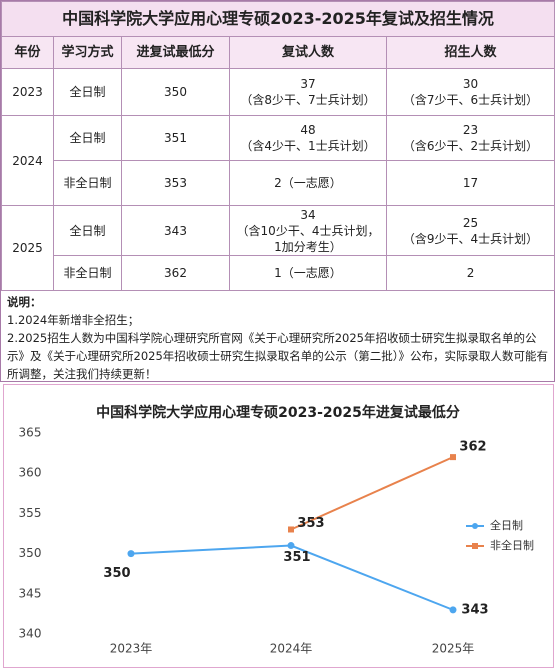  I want to click on legend-label: 全日制, so click(506, 525).